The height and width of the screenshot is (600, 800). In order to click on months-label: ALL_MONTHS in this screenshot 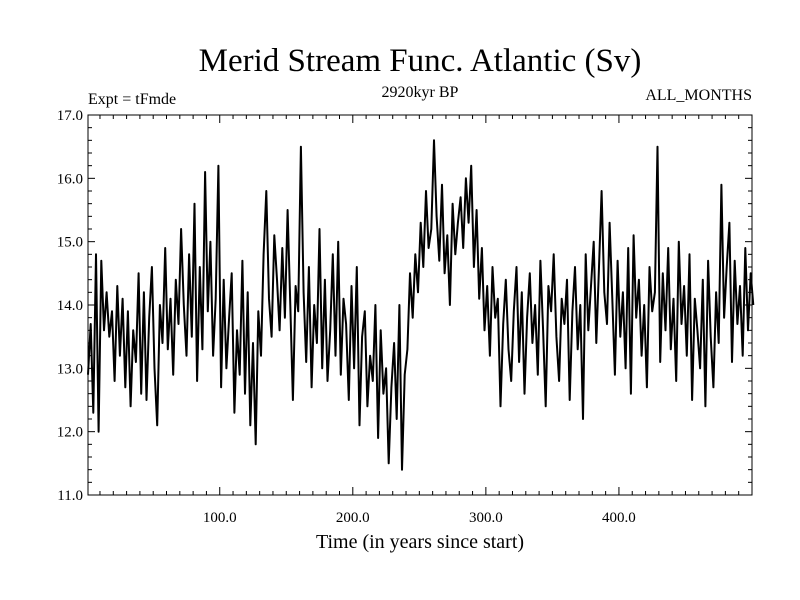, I will do `click(698, 95)`.